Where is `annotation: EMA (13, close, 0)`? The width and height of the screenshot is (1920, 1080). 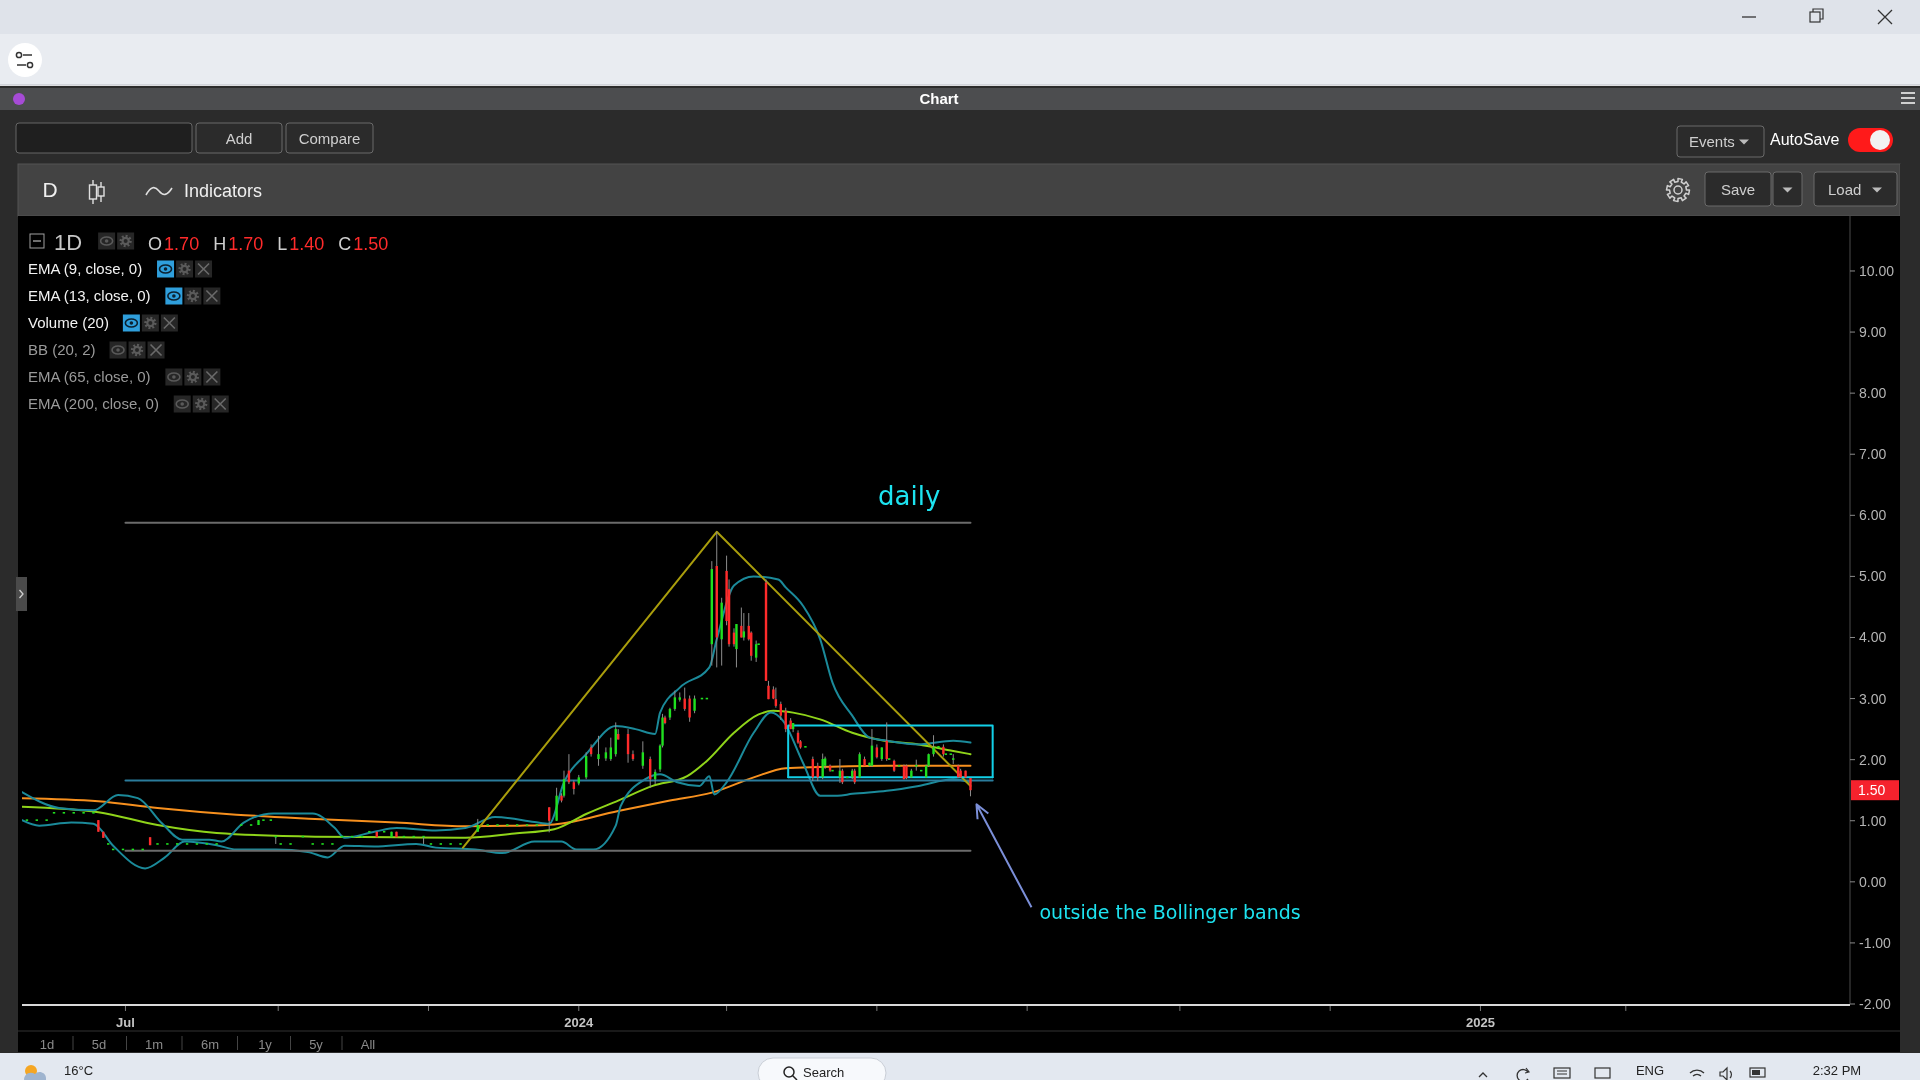
annotation: EMA (13, close, 0) is located at coordinates (89, 295).